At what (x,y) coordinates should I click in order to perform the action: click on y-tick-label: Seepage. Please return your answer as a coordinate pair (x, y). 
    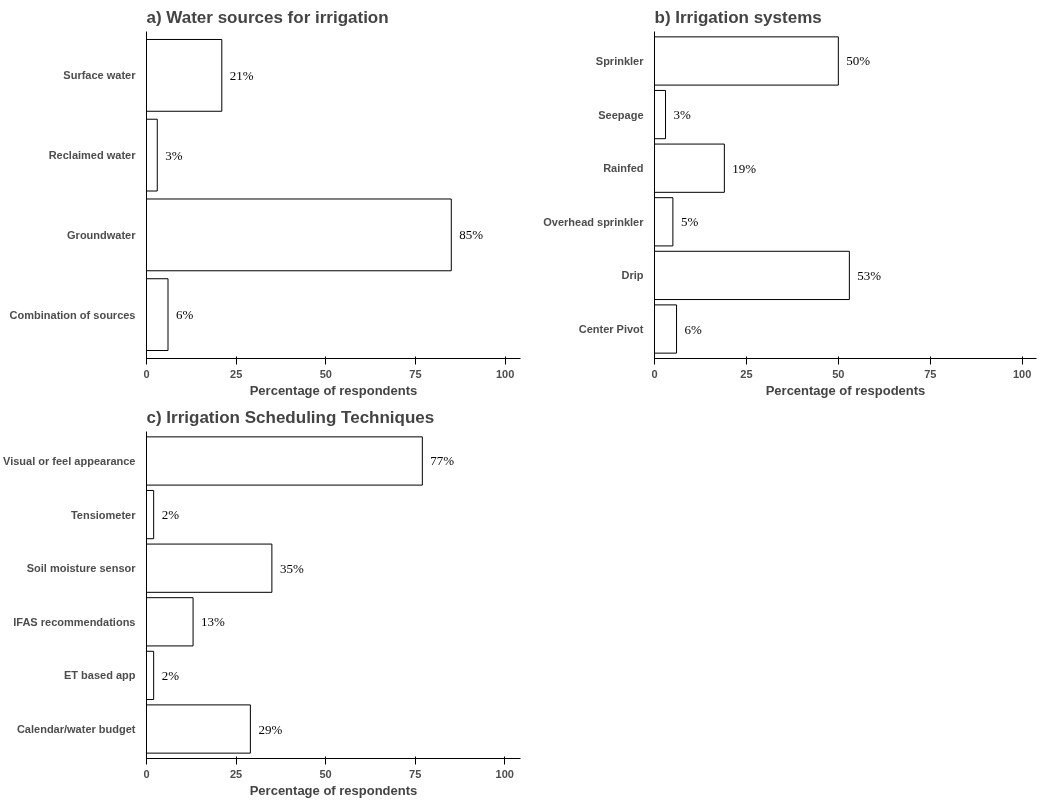
    Looking at the image, I should click on (621, 114).